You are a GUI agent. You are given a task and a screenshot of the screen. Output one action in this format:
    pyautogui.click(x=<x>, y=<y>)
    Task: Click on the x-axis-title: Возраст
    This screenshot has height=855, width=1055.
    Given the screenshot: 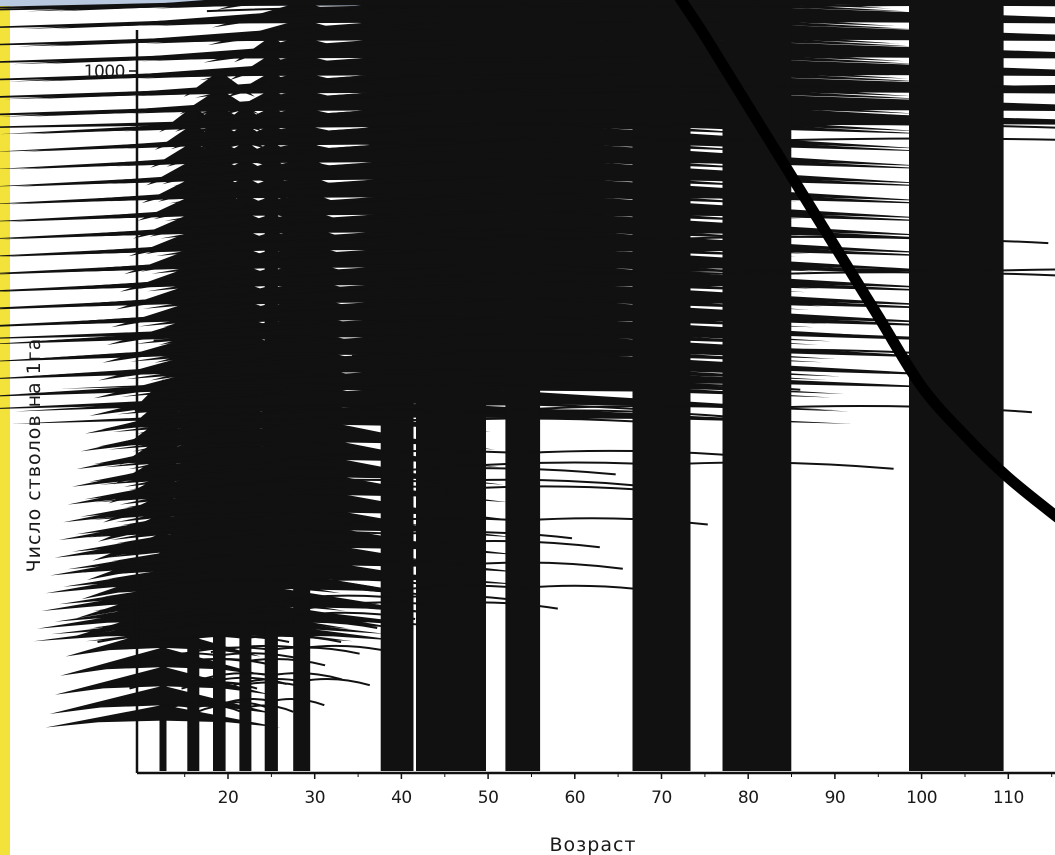 What is the action you would take?
    pyautogui.click(x=593, y=844)
    